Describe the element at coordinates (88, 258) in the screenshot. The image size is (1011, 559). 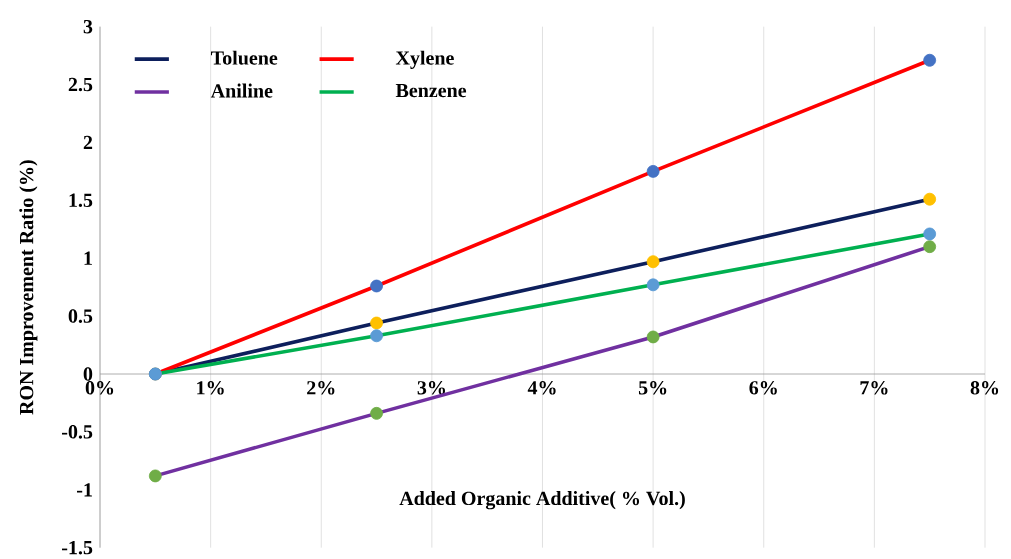
I see `y-tick-label: 1` at that location.